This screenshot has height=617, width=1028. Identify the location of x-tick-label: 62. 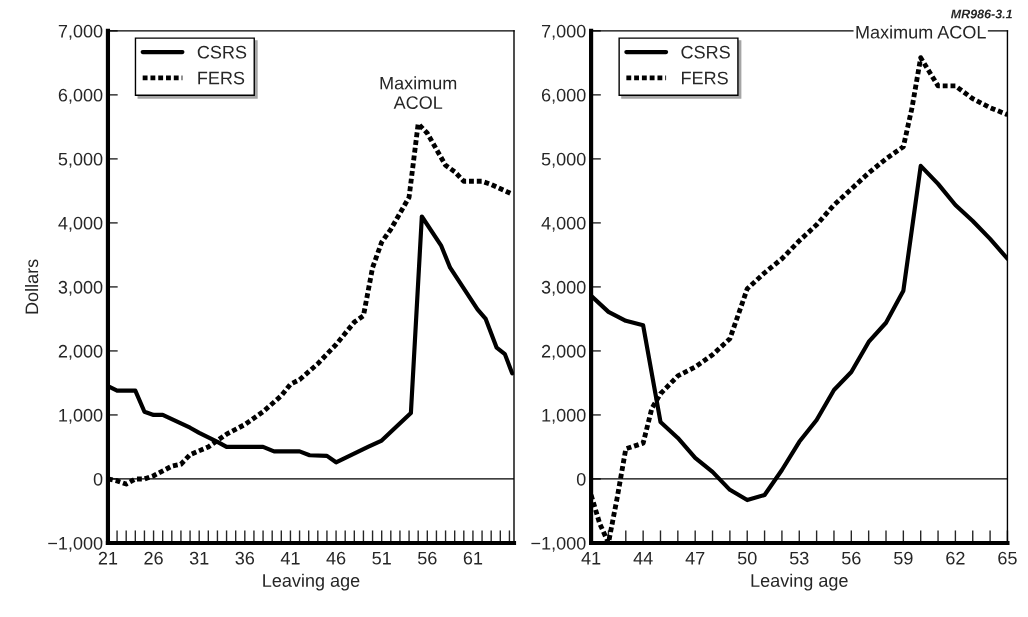
(955, 558).